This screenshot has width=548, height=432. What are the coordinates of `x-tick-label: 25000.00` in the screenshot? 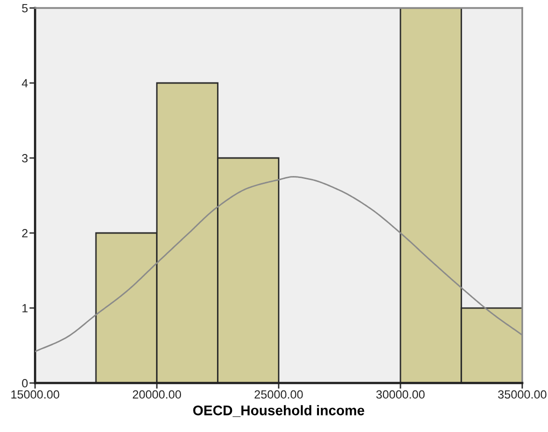 It's located at (278, 394).